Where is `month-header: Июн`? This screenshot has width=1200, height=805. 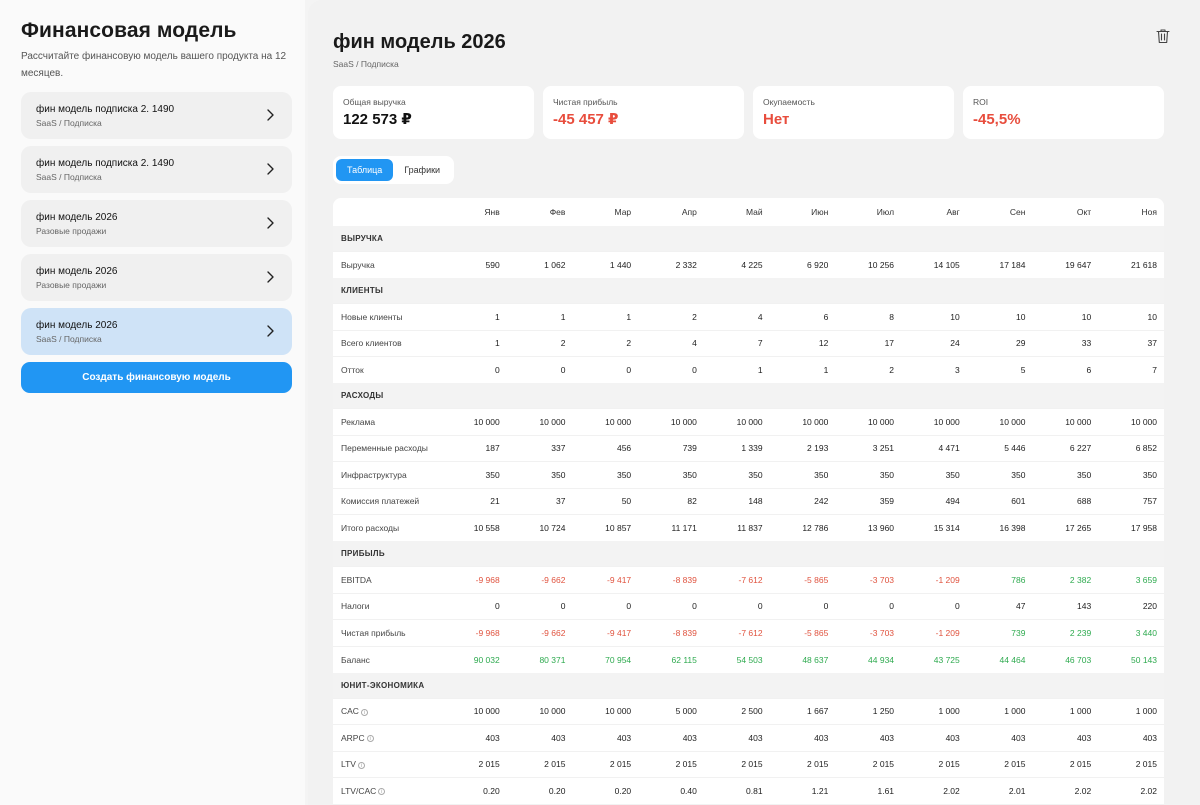
month-header: Июн is located at coordinates (820, 212).